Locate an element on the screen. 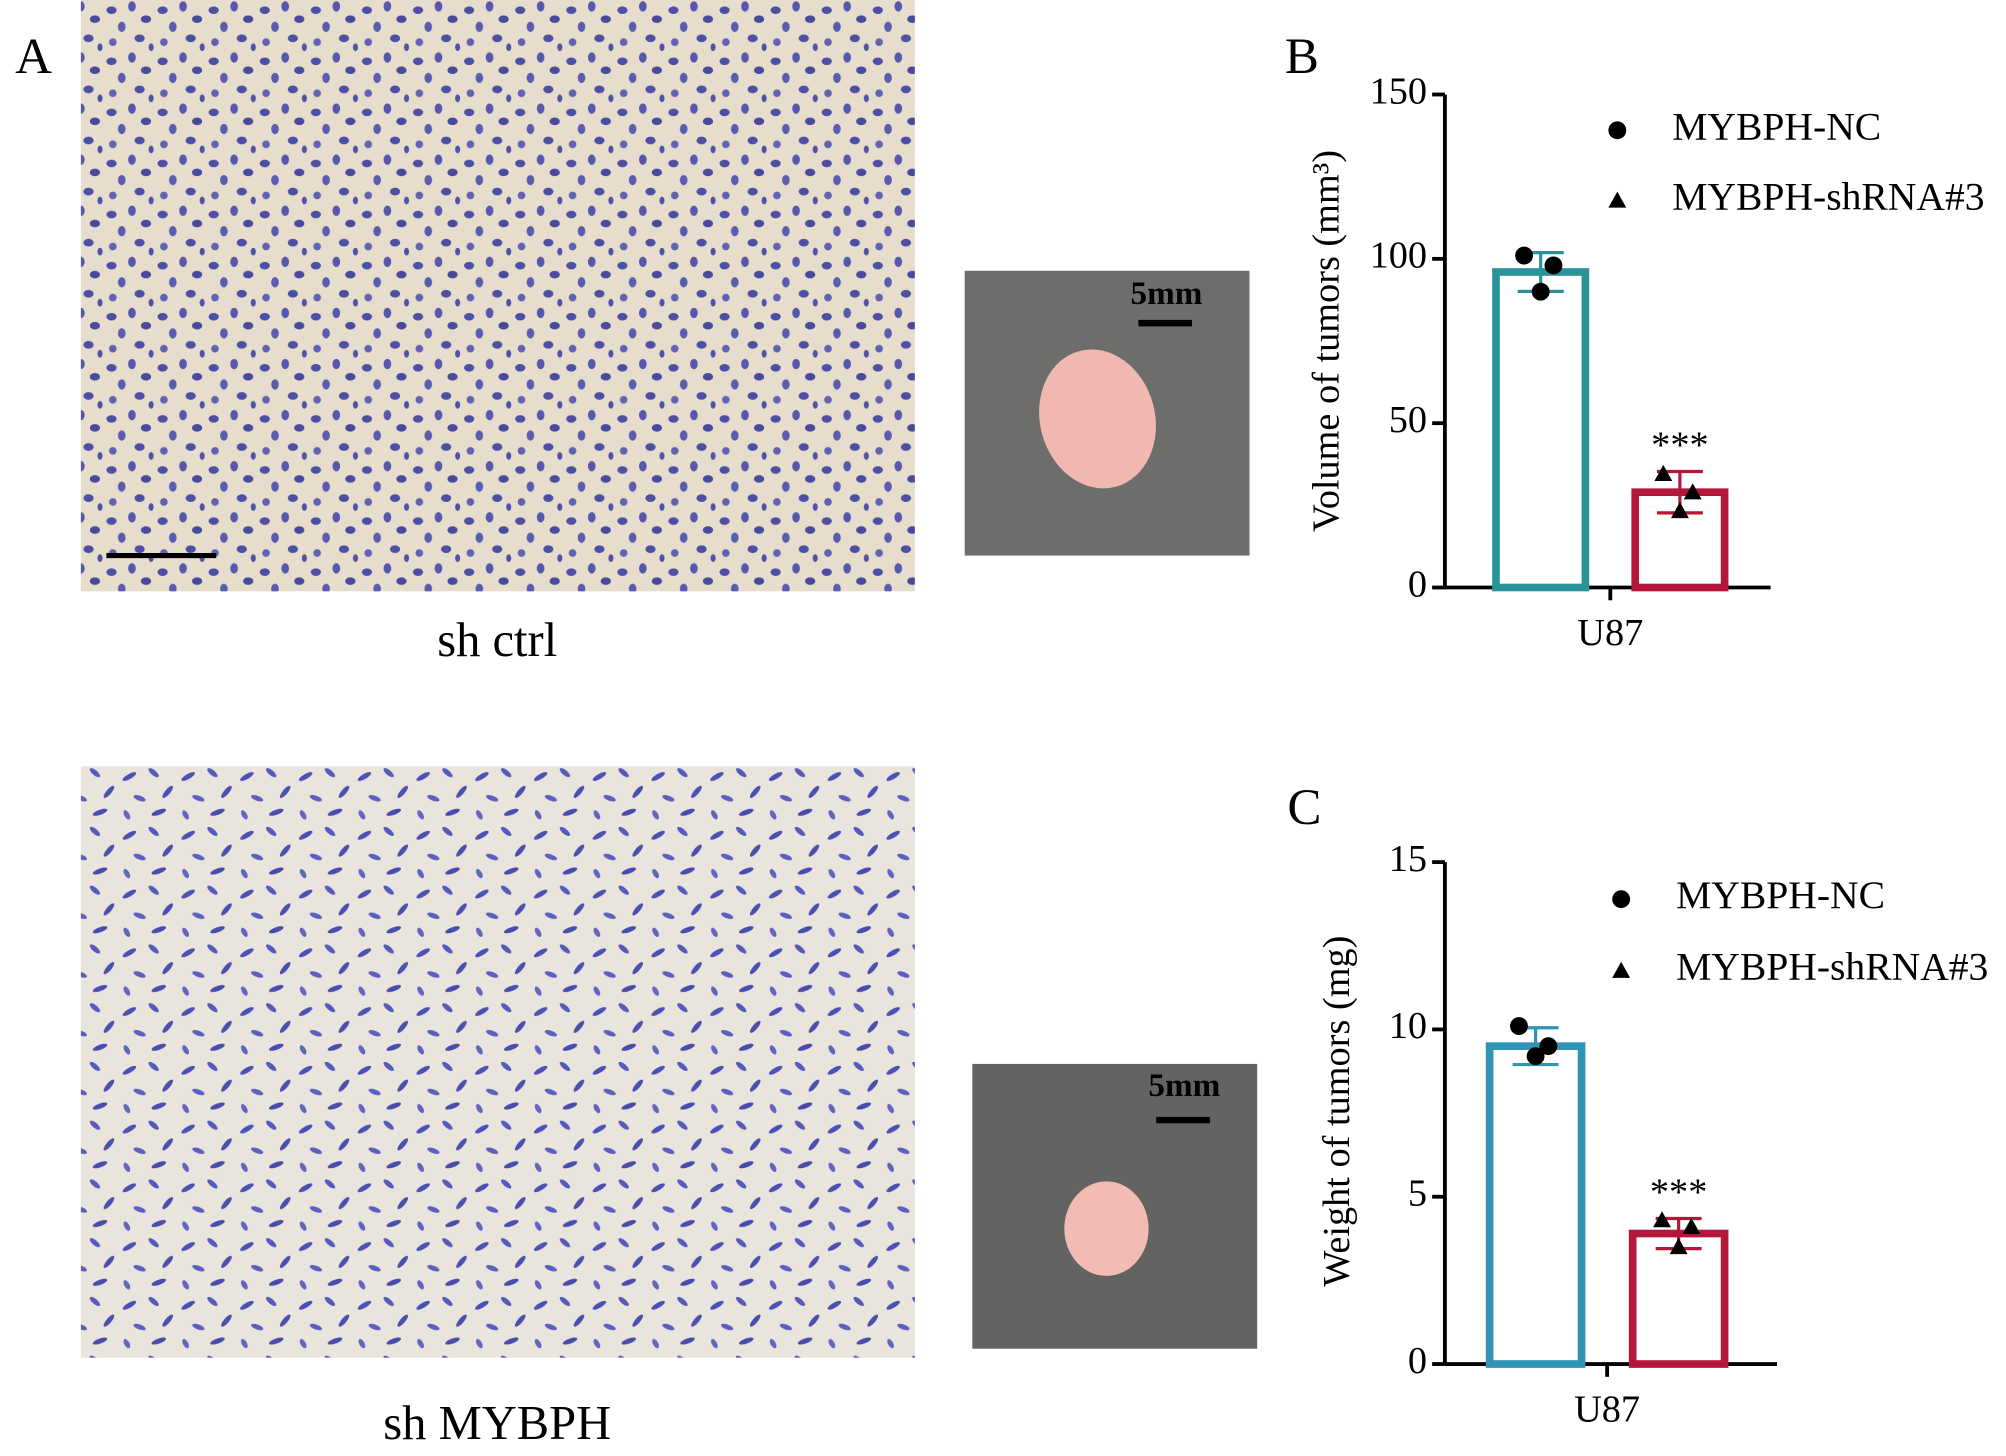 This screenshot has width=2006, height=1456. image-caption: sh MYBPH is located at coordinates (497, 1423).